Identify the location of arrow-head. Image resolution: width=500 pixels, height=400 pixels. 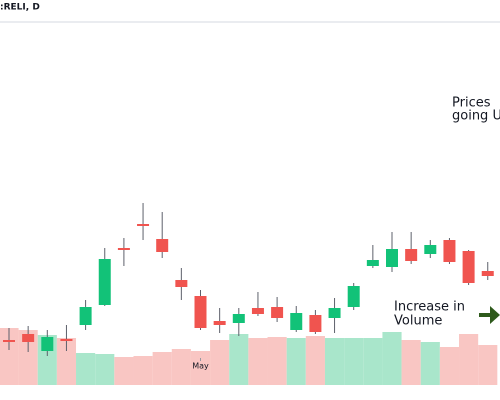
(495, 315).